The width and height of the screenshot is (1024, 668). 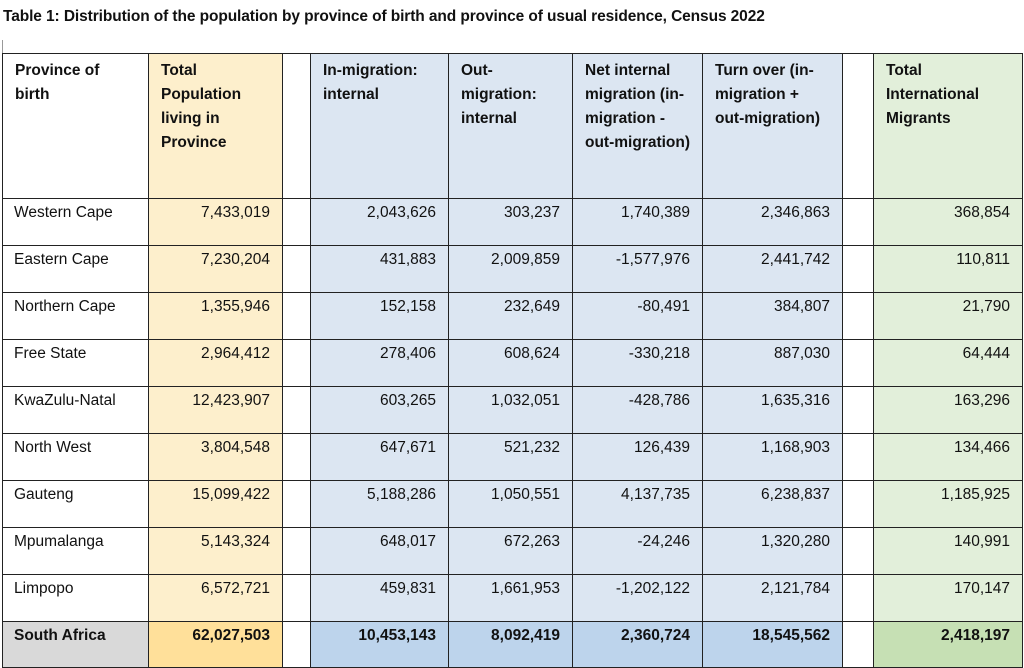 I want to click on total-population-cell: 1,355,946, so click(x=215, y=316).